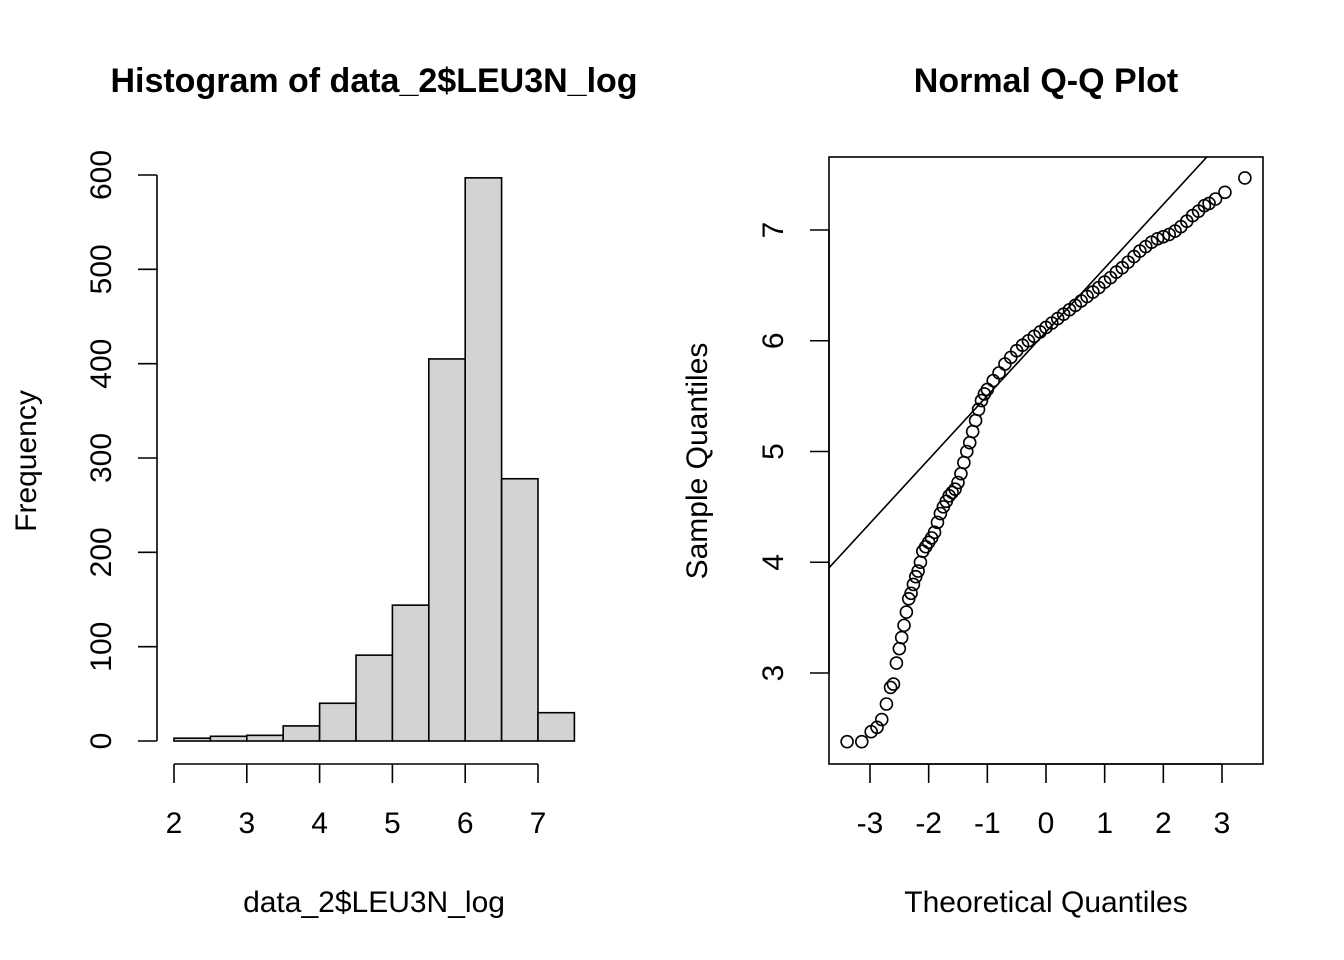 This screenshot has height=960, width=1344. I want to click on histogram-y-tick-label: 500, so click(101, 269).